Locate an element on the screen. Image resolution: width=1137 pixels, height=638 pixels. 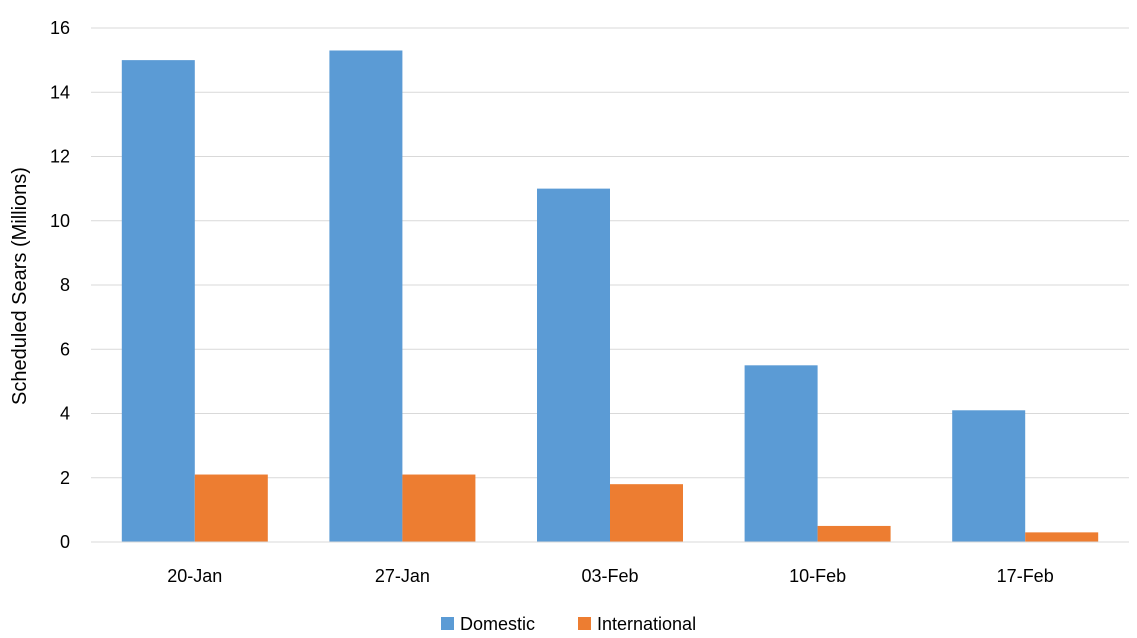
x-tick-label: 20-Jan is located at coordinates (194, 576).